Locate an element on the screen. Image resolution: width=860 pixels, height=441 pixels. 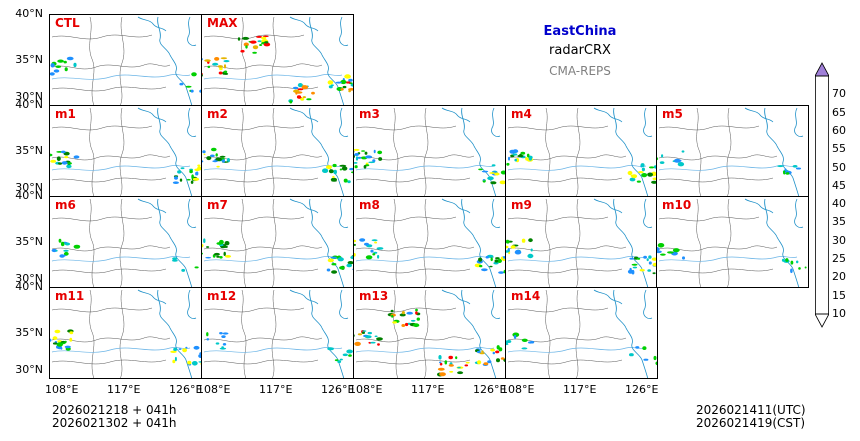
colorbar-graphic is located at coordinates (822, 195).